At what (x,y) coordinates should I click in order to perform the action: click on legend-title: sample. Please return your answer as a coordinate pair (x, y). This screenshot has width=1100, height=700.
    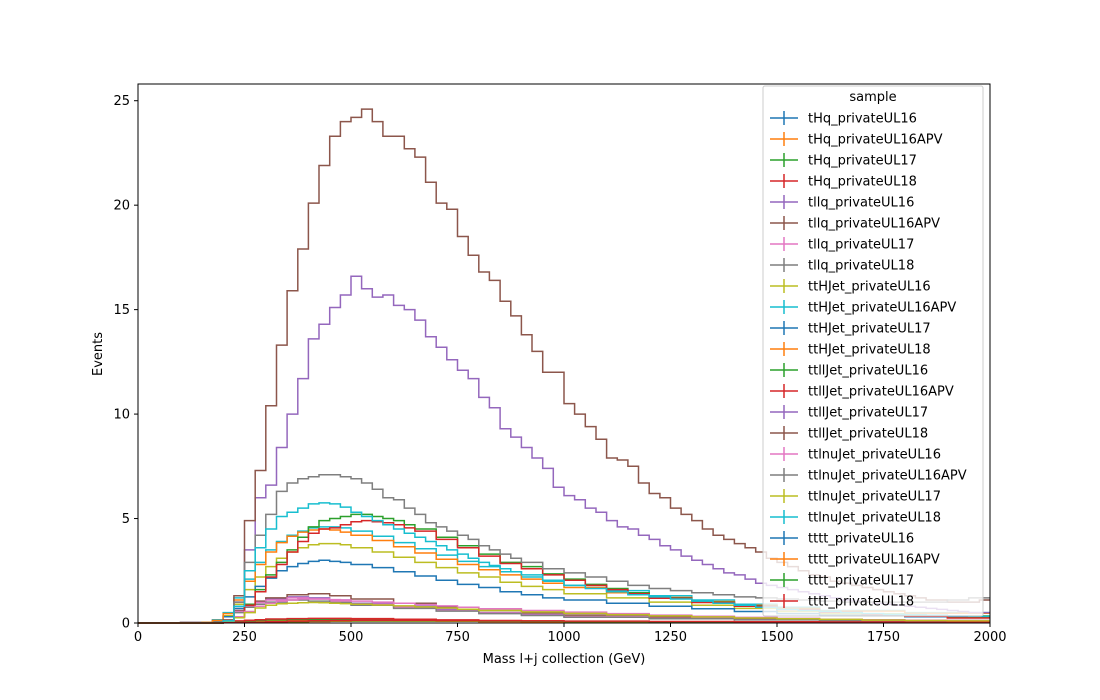
    Looking at the image, I should click on (872, 97).